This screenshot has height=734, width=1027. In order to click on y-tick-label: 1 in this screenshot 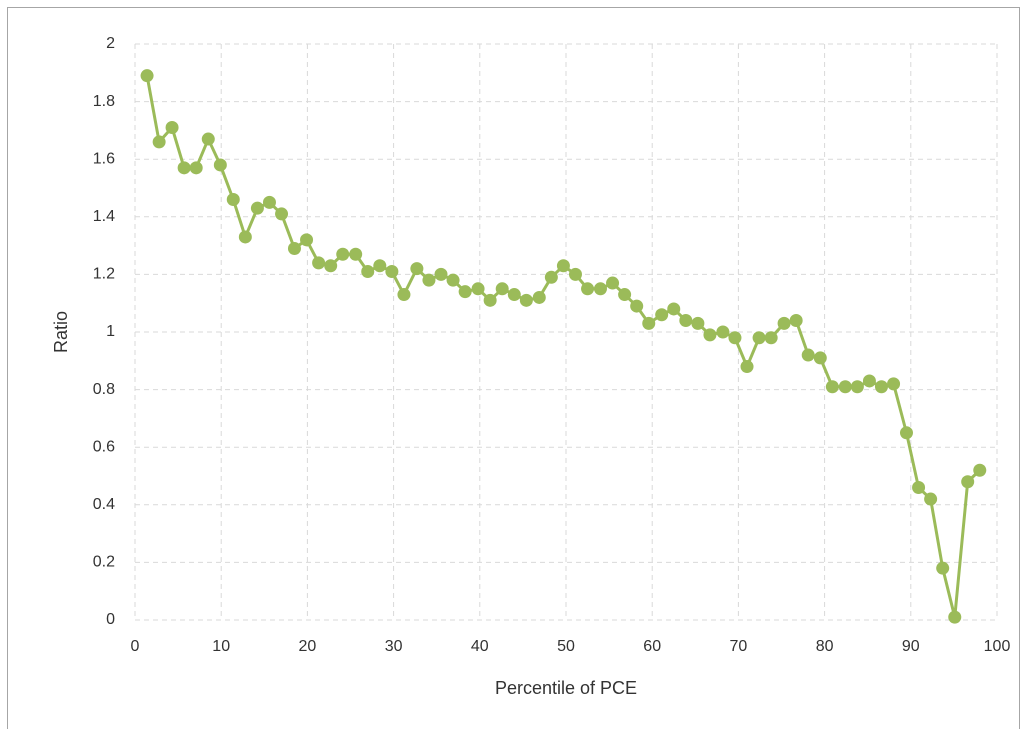, I will do `click(110, 331)`.